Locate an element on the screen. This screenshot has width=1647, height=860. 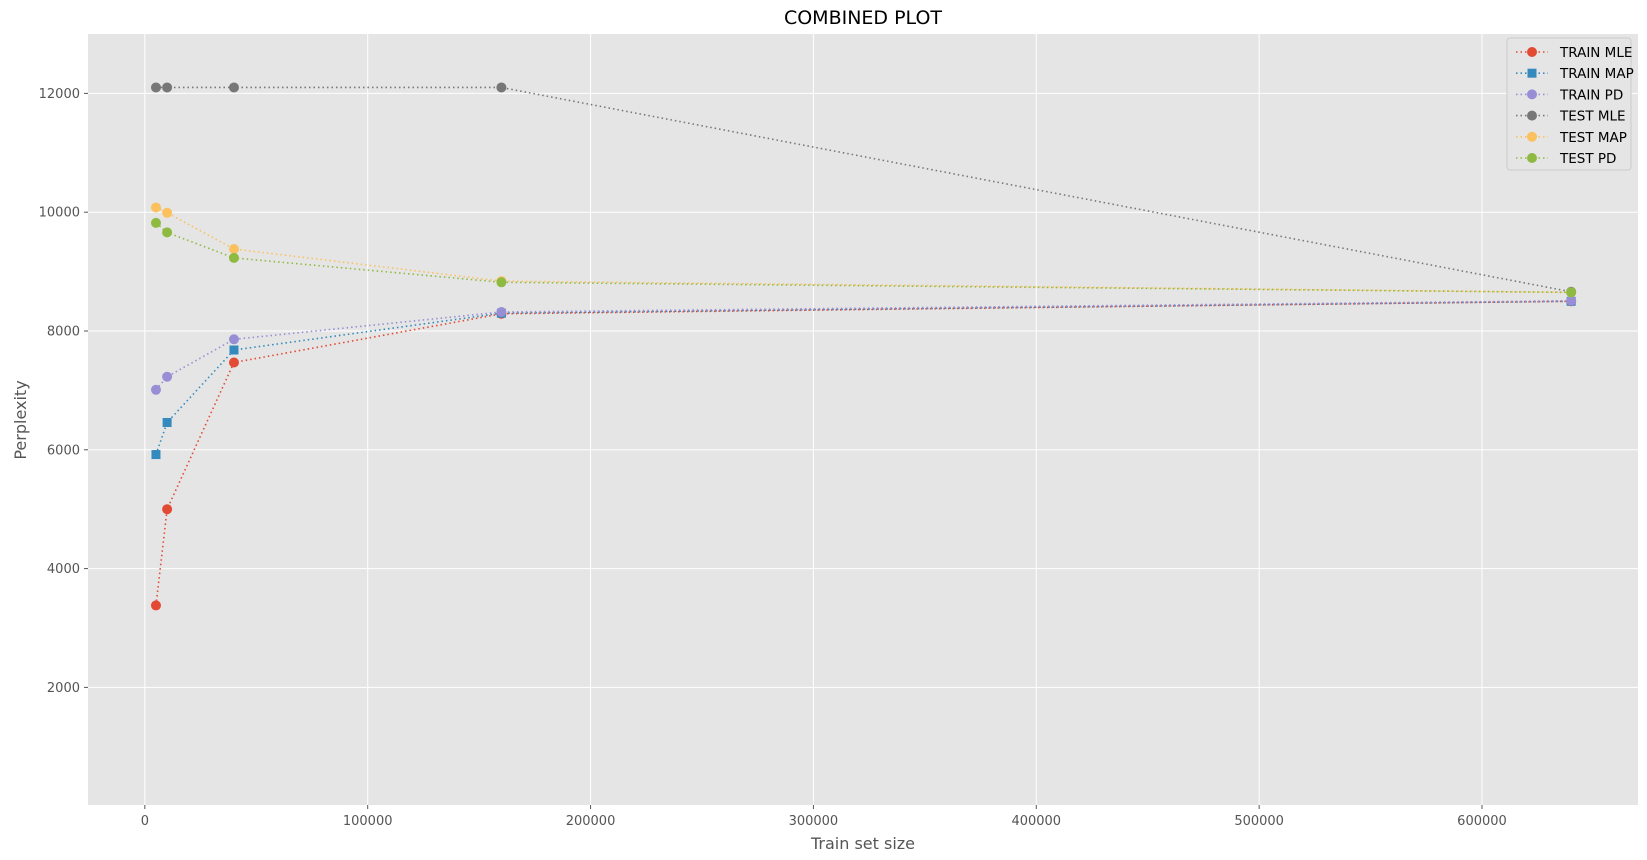
y-tick-label: 12000 is located at coordinates (59, 94).